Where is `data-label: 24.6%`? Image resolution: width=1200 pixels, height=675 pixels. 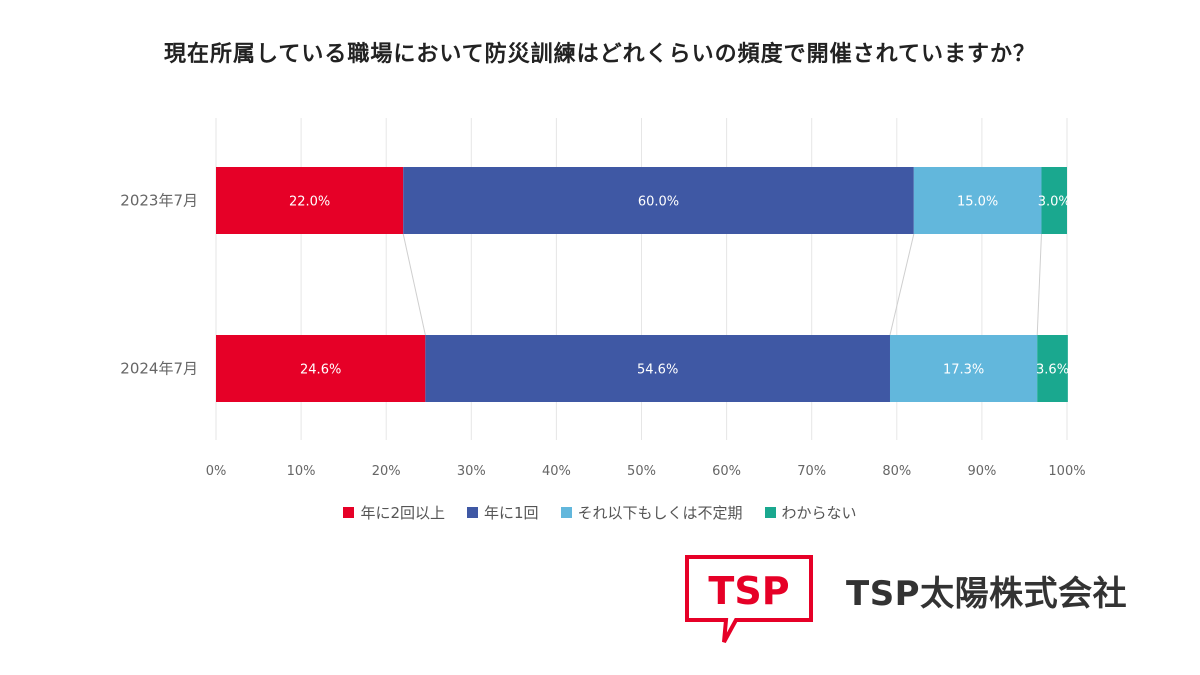
data-label: 24.6% is located at coordinates (320, 370).